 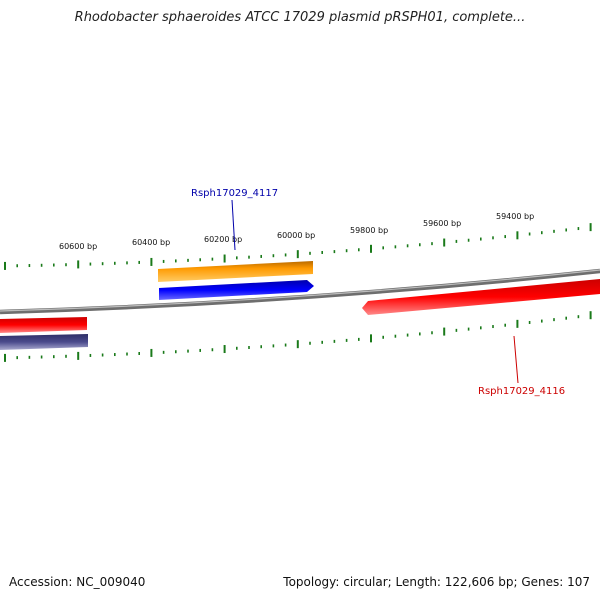 I want to click on upper-label-pointer, so click(x=233, y=225).